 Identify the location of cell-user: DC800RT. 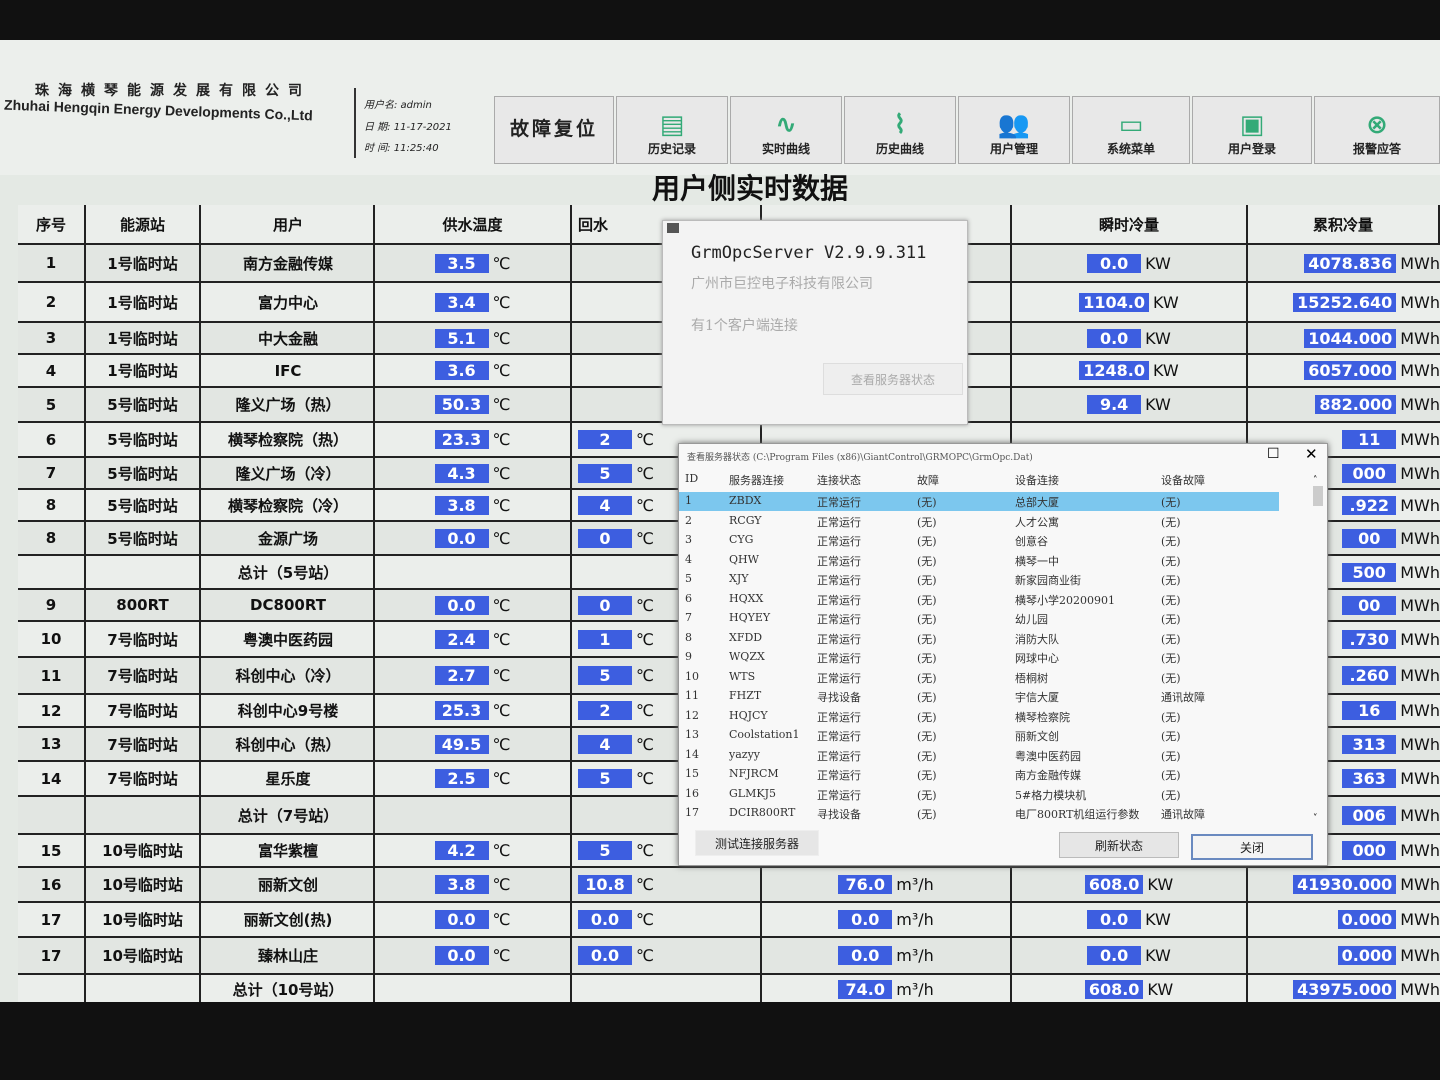
(289, 605).